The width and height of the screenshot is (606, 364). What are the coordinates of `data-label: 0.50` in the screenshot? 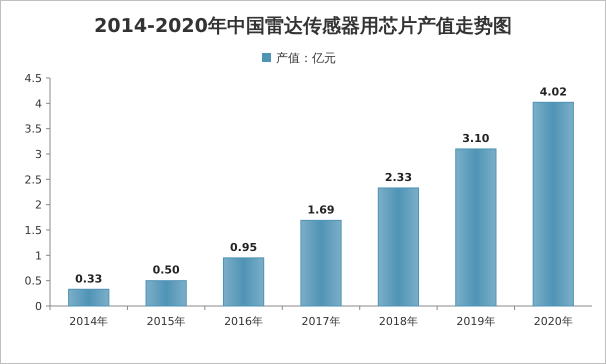 It's located at (166, 270).